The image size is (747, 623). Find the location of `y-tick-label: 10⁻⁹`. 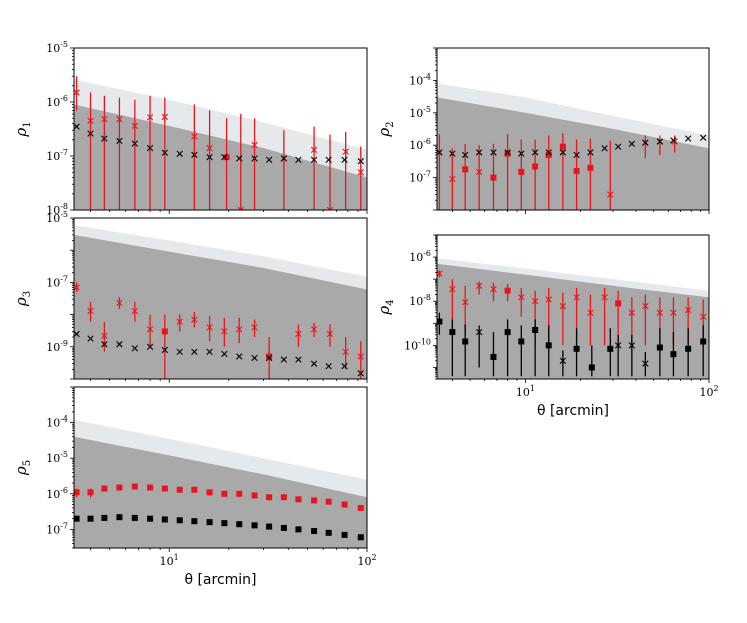

y-tick-label: 10⁻⁹ is located at coordinates (57, 346).